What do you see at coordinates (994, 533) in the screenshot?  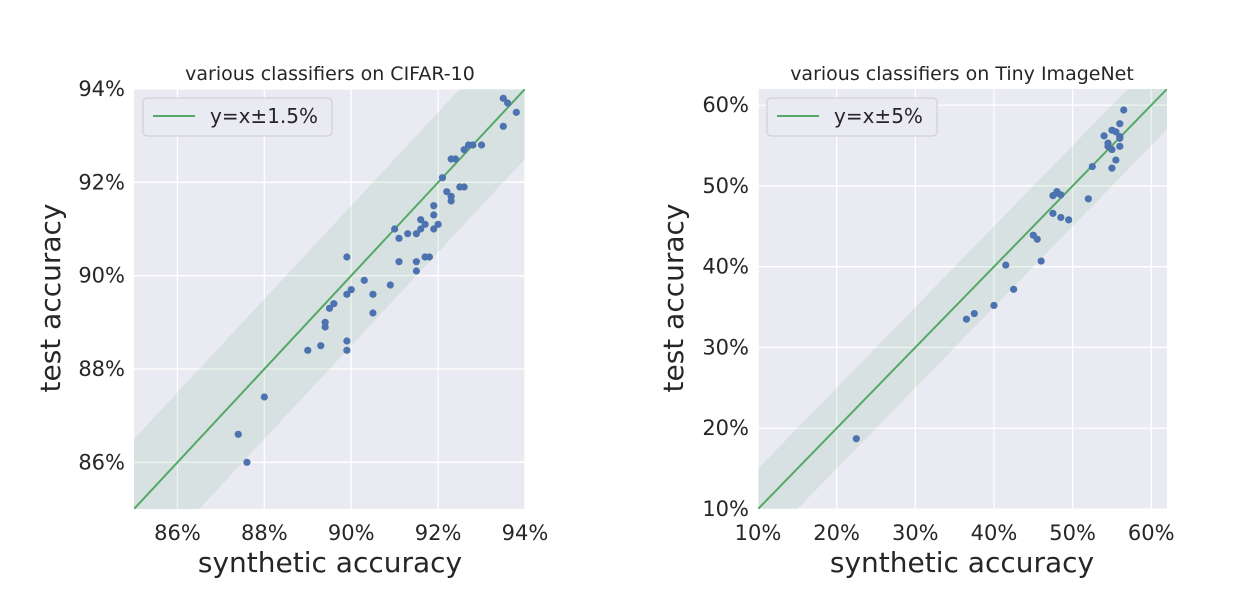 I see `x-tick-label: 40%` at bounding box center [994, 533].